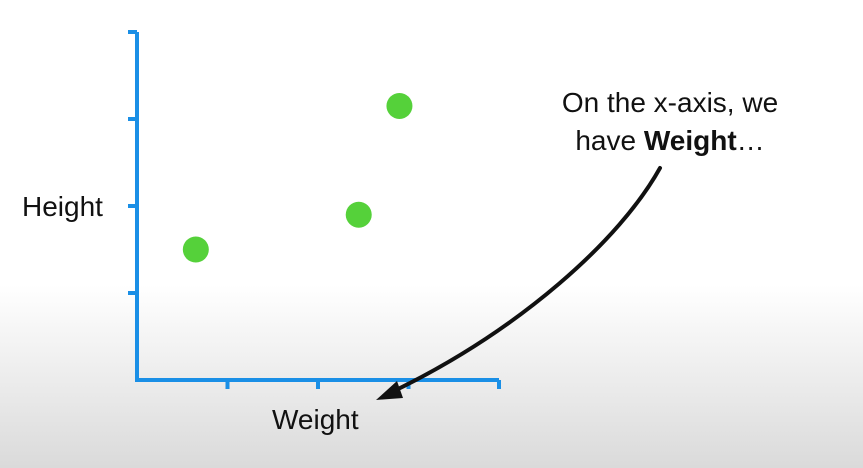  What do you see at coordinates (690, 140) in the screenshot?
I see `annotation-emphasis: Weight` at bounding box center [690, 140].